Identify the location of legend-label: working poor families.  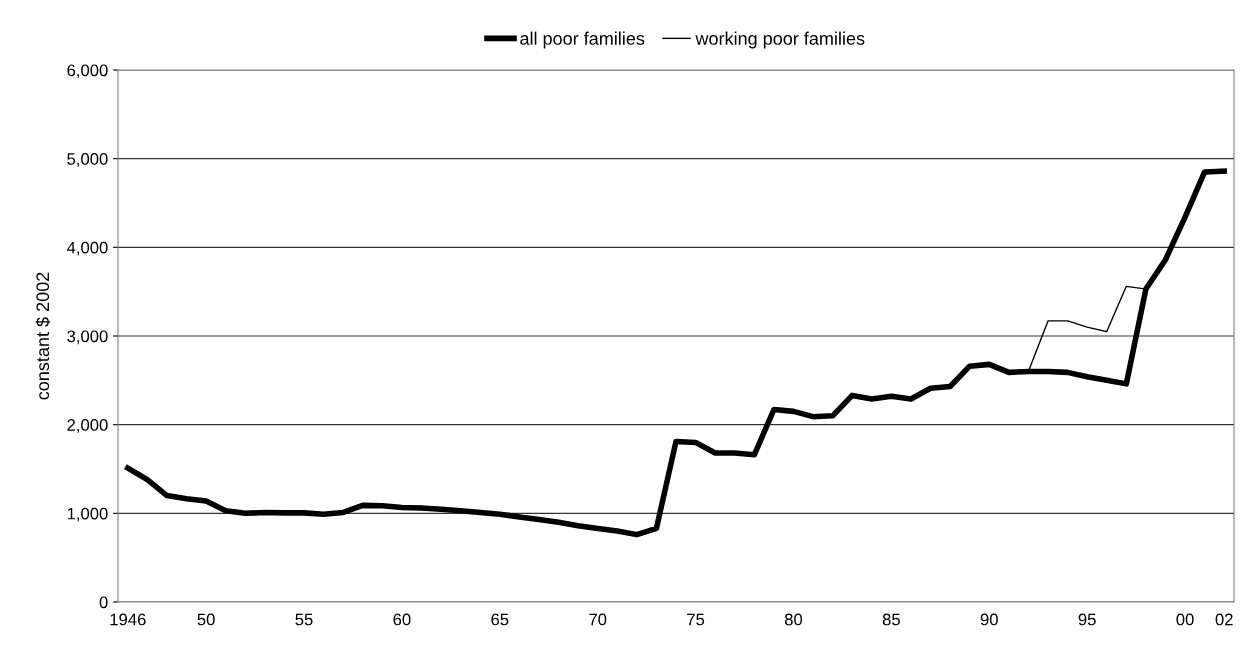
(780, 40).